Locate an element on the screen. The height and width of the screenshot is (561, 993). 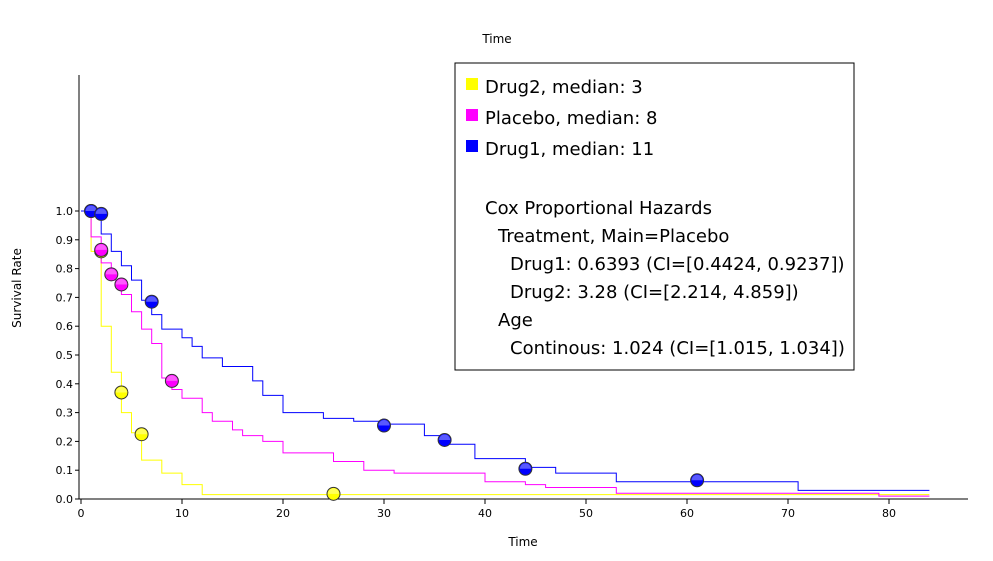
y-ticks: 0.0 0.1 0.2 0.3 0.4 0.5 0.6 0.7 0.8 0.9 1.0 is located at coordinates (67, 355).